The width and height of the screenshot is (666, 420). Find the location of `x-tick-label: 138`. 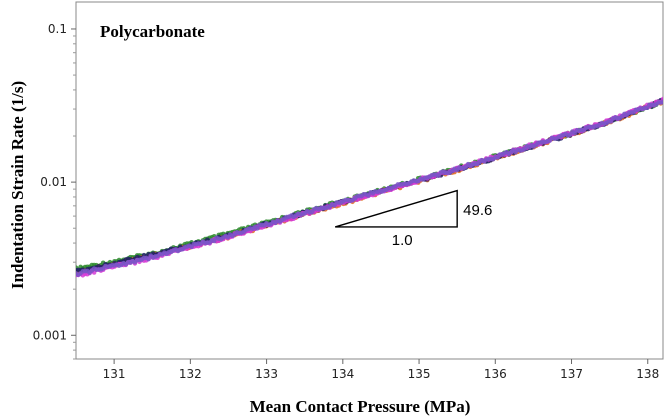

x-tick-label: 138 is located at coordinates (647, 374).